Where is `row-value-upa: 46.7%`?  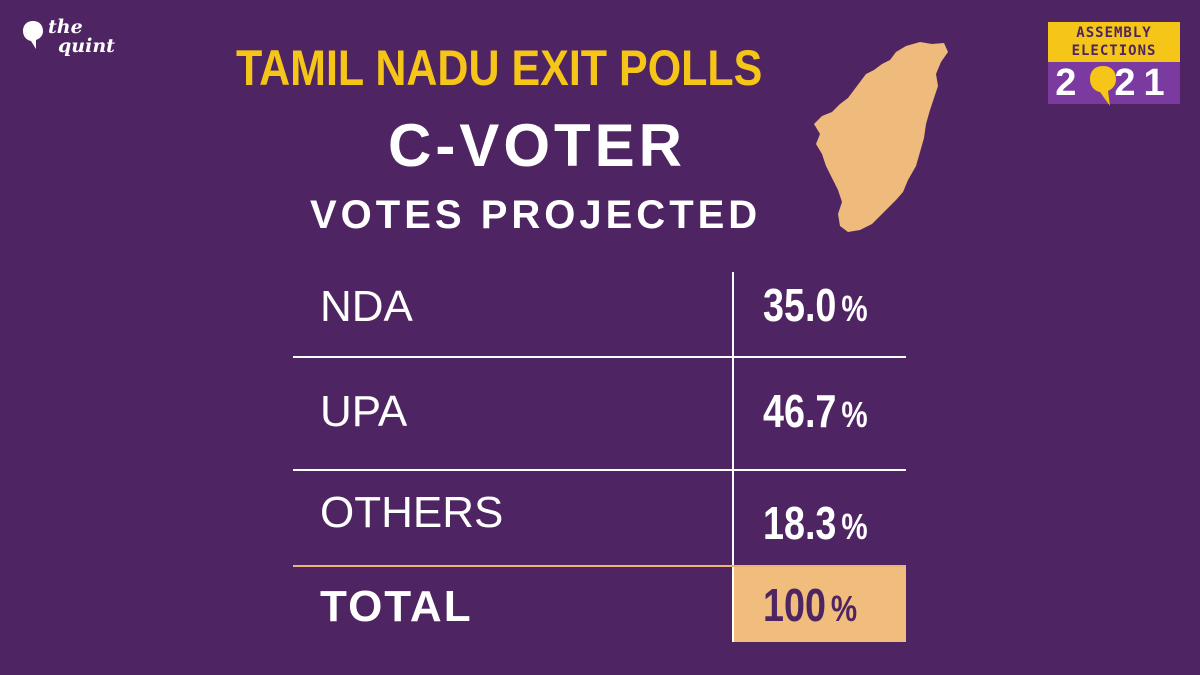
row-value-upa: 46.7% is located at coordinates (820, 411).